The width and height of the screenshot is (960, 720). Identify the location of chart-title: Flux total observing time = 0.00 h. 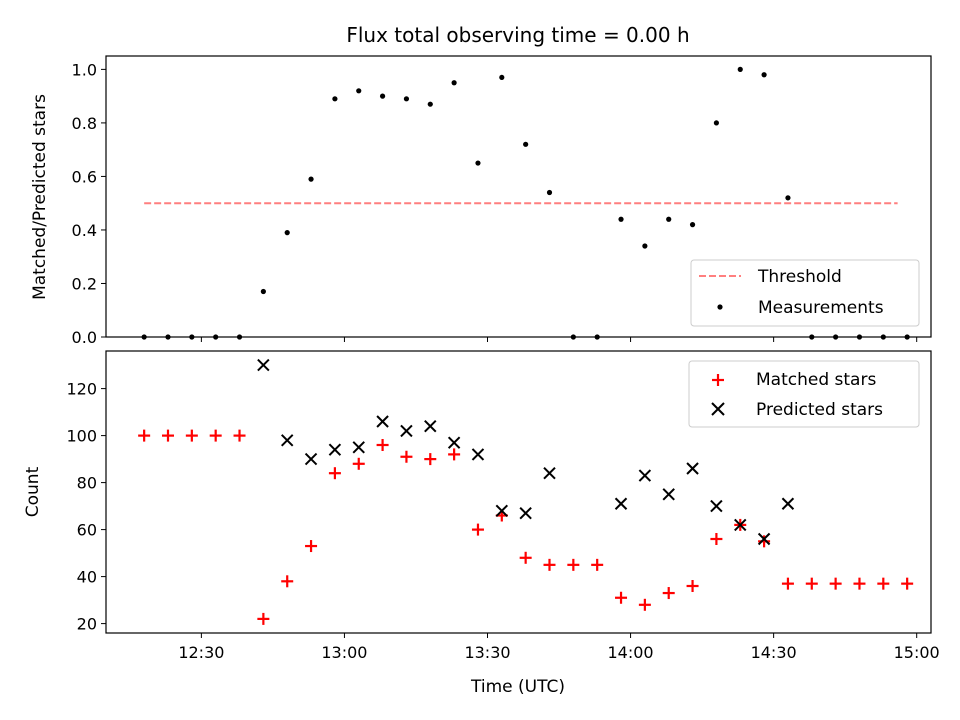
(517, 35).